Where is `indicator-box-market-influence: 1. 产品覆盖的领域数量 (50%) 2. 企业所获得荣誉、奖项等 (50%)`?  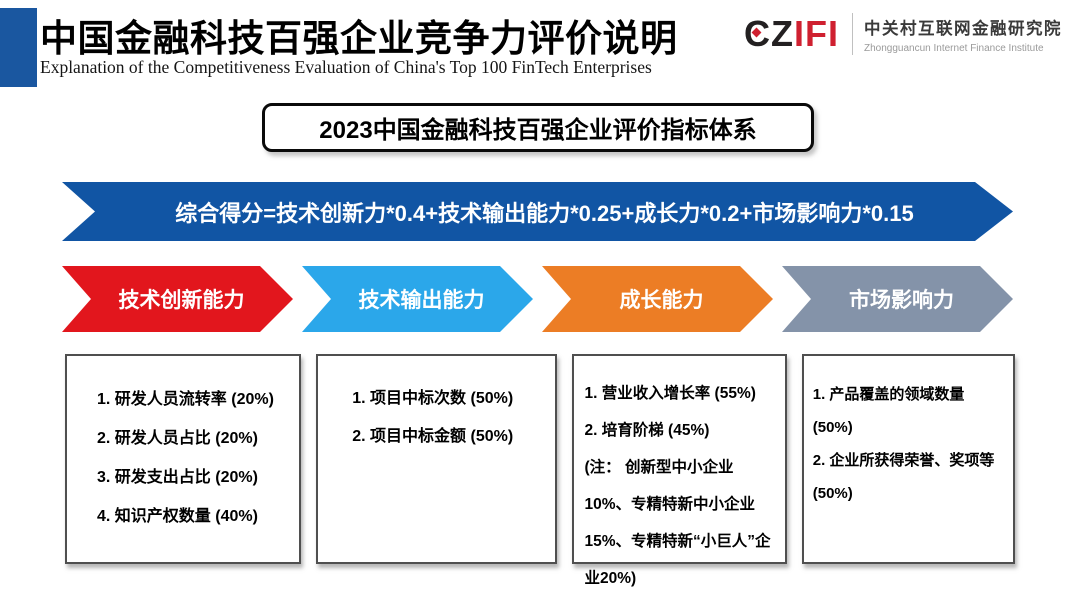
indicator-box-market-influence: 1. 产品覆盖的领域数量 (50%) 2. 企业所获得荣誉、奖项等 (50%) is located at coordinates (908, 459).